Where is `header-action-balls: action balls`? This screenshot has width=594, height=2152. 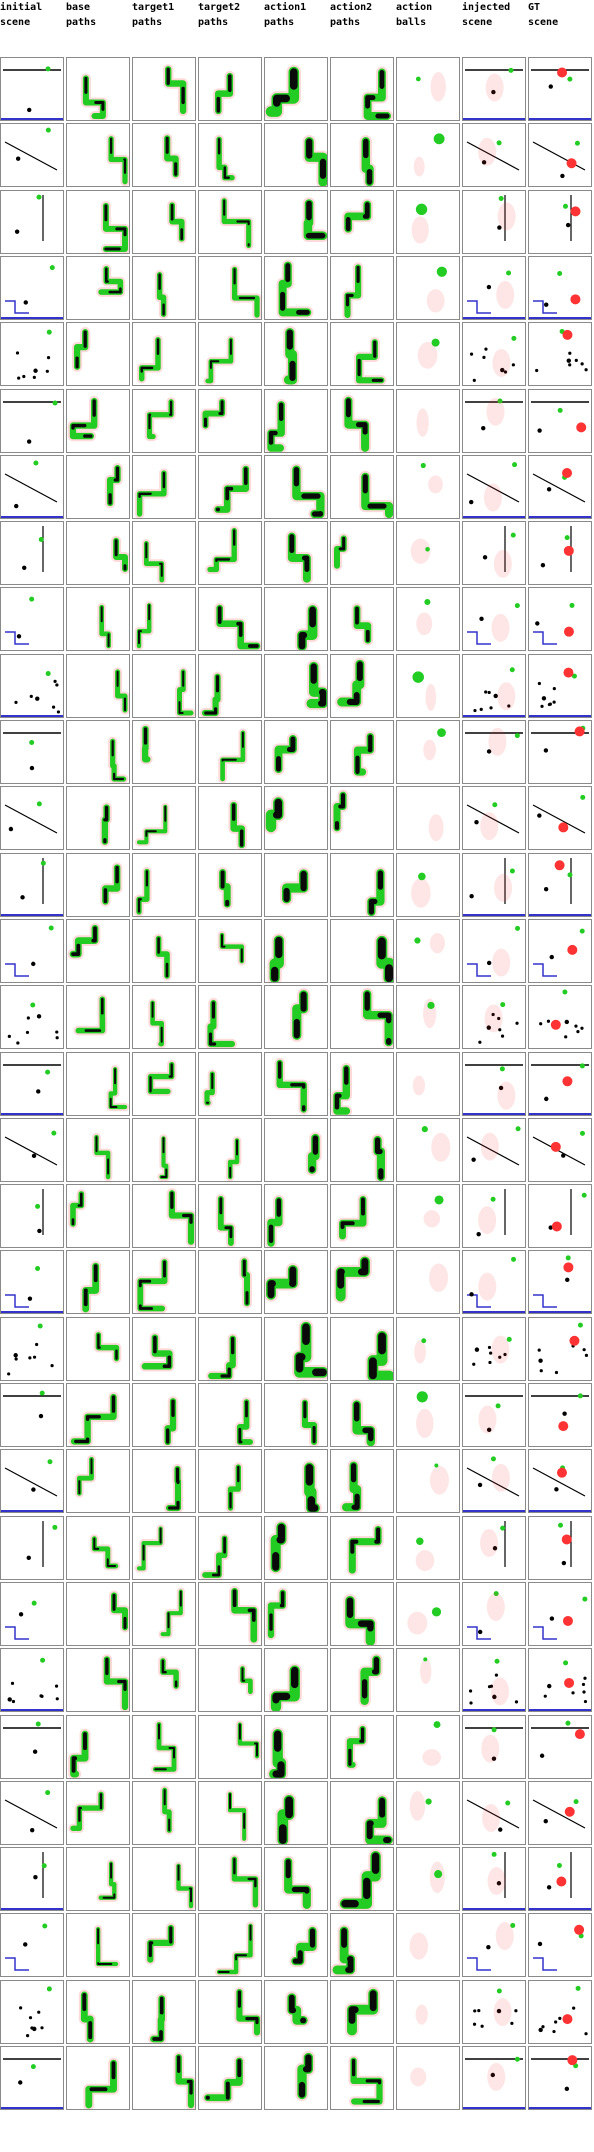 header-action-balls: action balls is located at coordinates (414, 15).